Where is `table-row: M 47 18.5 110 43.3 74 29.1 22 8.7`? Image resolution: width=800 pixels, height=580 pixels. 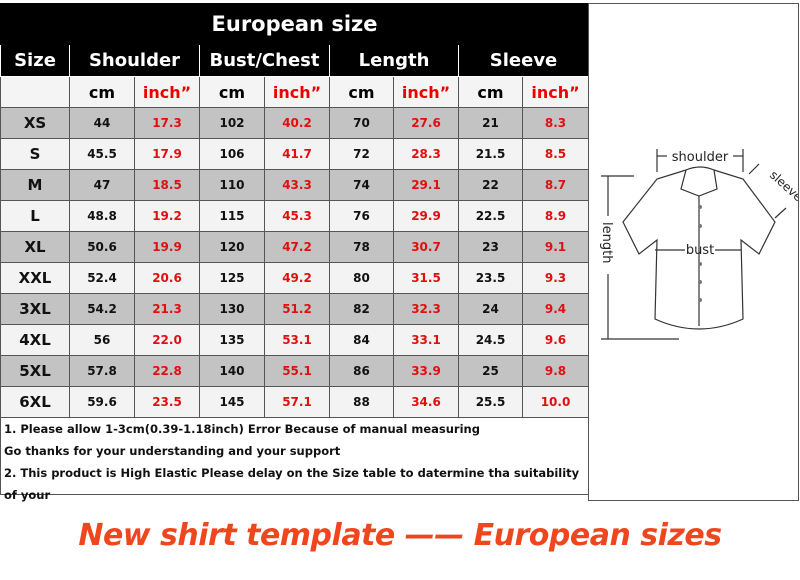 table-row: M 47 18.5 110 43.3 74 29.1 22 8.7 is located at coordinates (295, 185).